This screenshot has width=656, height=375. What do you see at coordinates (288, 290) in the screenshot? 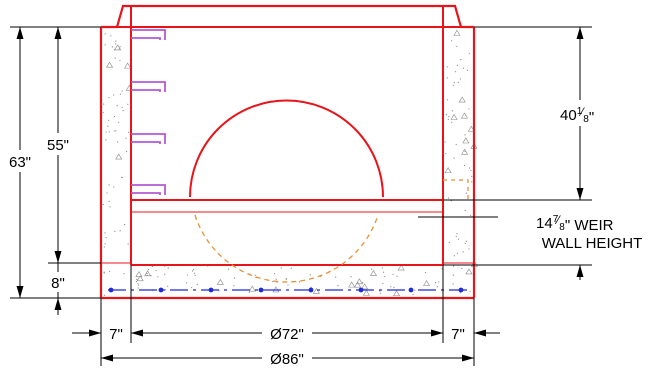
I see `rebar` at bounding box center [288, 290].